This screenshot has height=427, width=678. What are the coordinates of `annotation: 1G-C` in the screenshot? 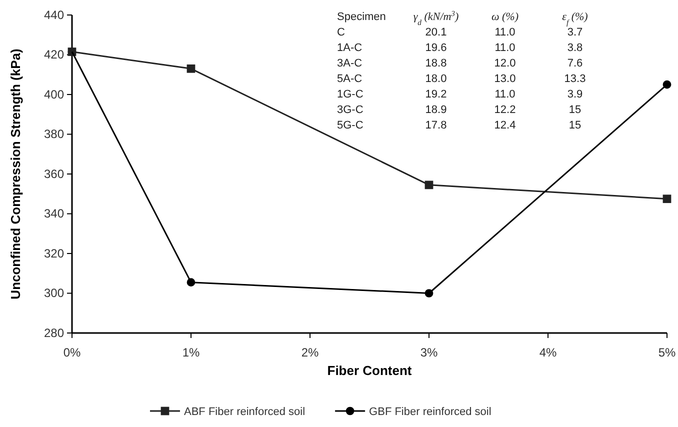 It's located at (350, 94).